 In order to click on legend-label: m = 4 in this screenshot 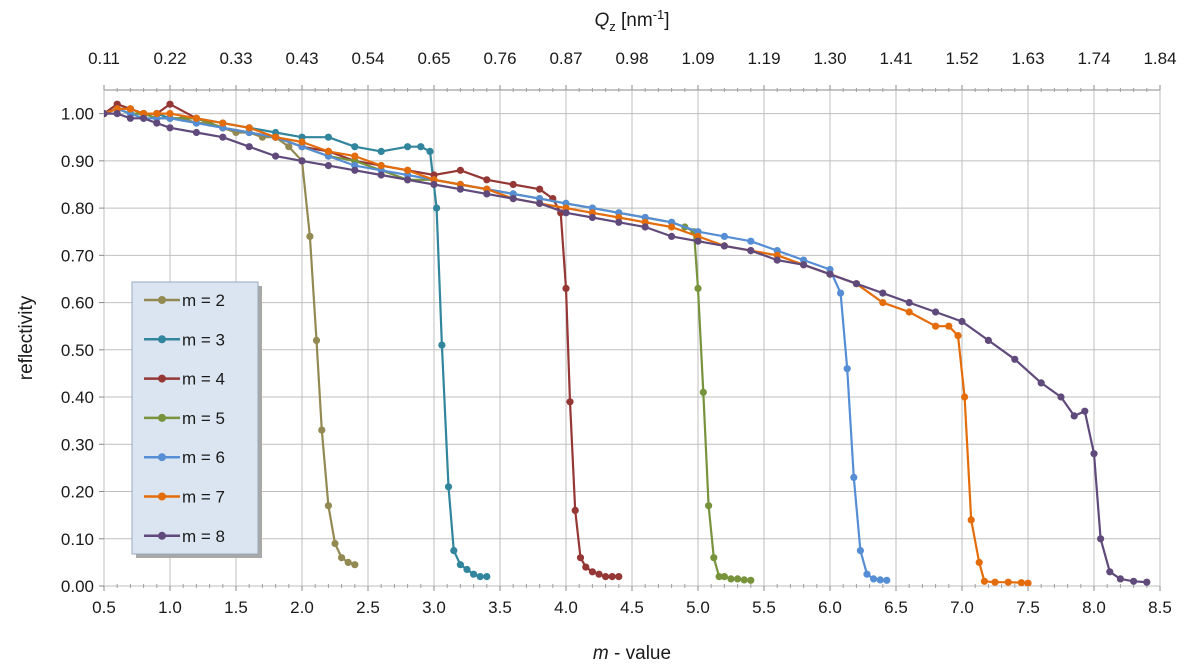, I will do `click(203, 379)`.